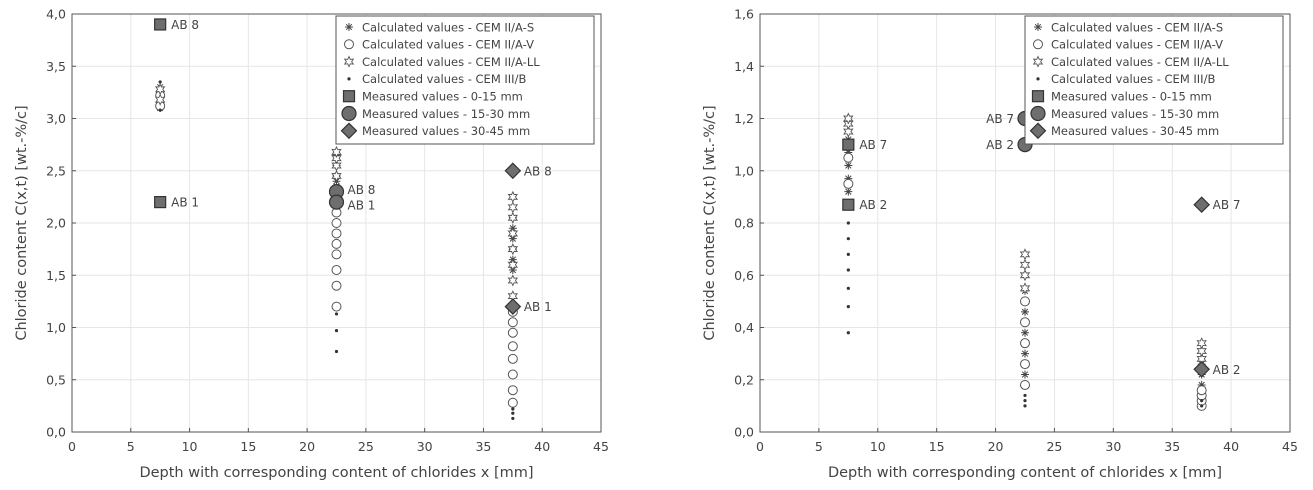 Image resolution: width=1313 pixels, height=490 pixels. What do you see at coordinates (56, 327) in the screenshot?
I see `y-tick-label: 1,0` at bounding box center [56, 327].